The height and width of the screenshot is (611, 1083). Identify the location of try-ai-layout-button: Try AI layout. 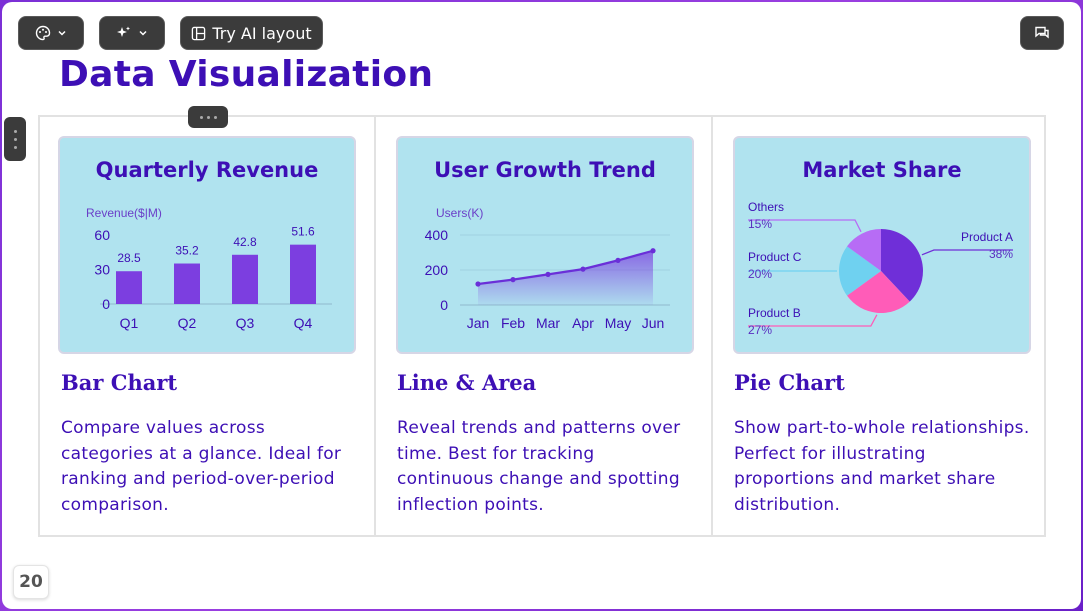
(251, 33).